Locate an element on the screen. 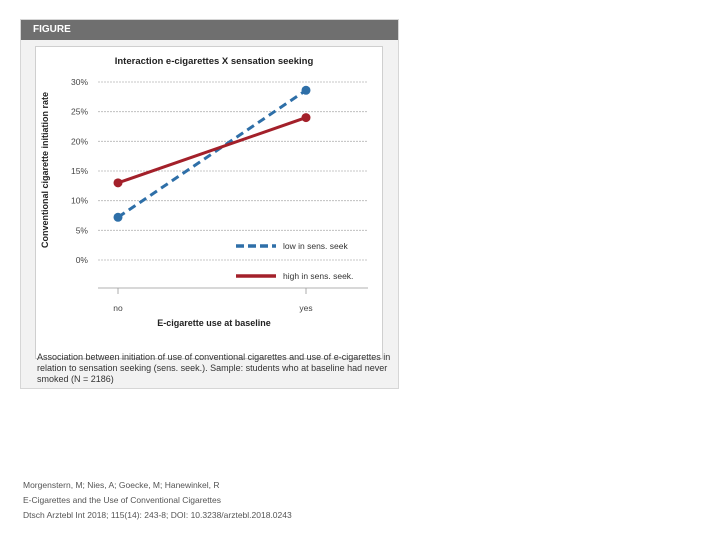  y-tick-label: 20% is located at coordinates (79, 141).